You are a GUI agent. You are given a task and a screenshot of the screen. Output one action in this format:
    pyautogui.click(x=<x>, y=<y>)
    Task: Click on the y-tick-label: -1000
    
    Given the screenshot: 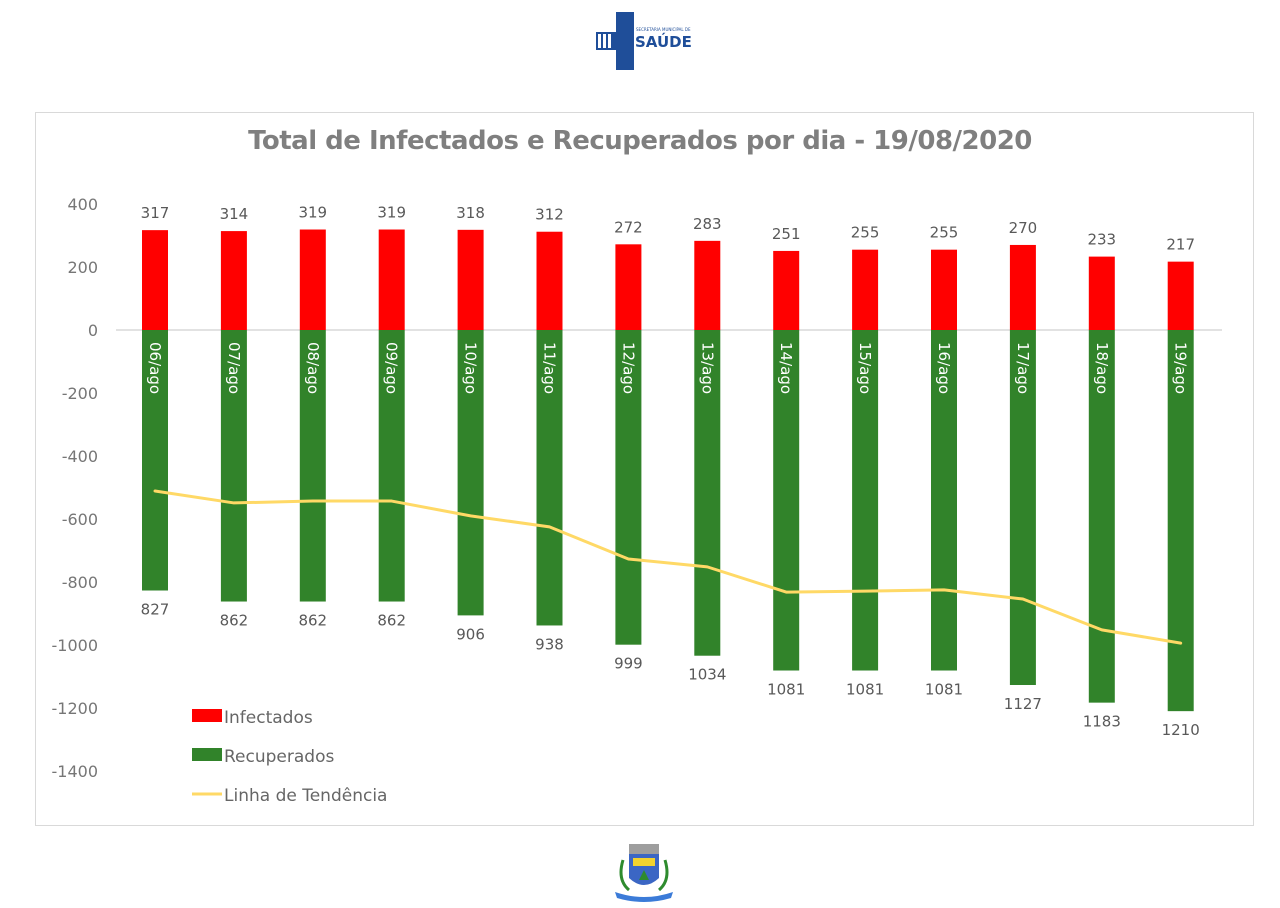 What is the action you would take?
    pyautogui.click(x=75, y=645)
    